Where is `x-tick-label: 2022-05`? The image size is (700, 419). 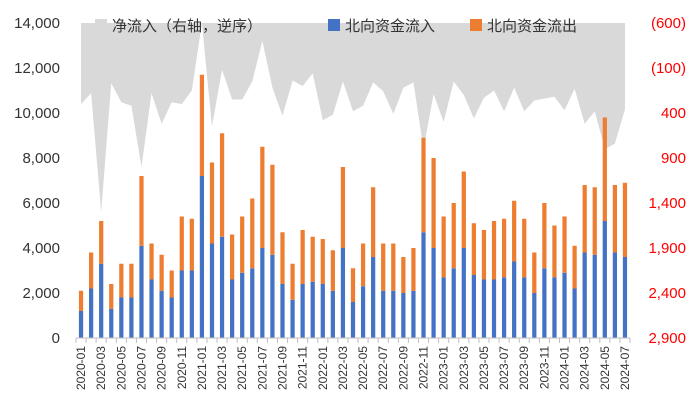 x-tick-label: 2022-05 is located at coordinates (363, 368).